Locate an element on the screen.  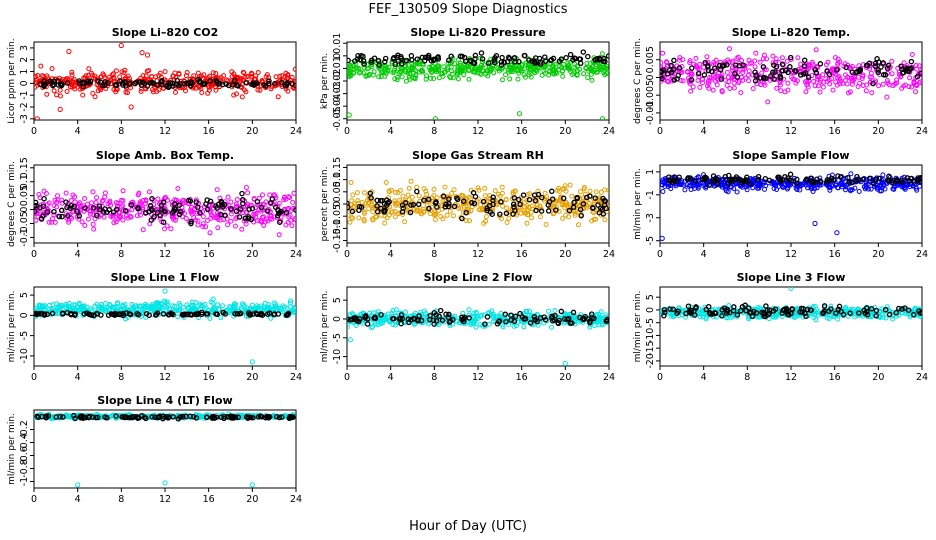
x-tick-label: 24 is located at coordinates (922, 377).